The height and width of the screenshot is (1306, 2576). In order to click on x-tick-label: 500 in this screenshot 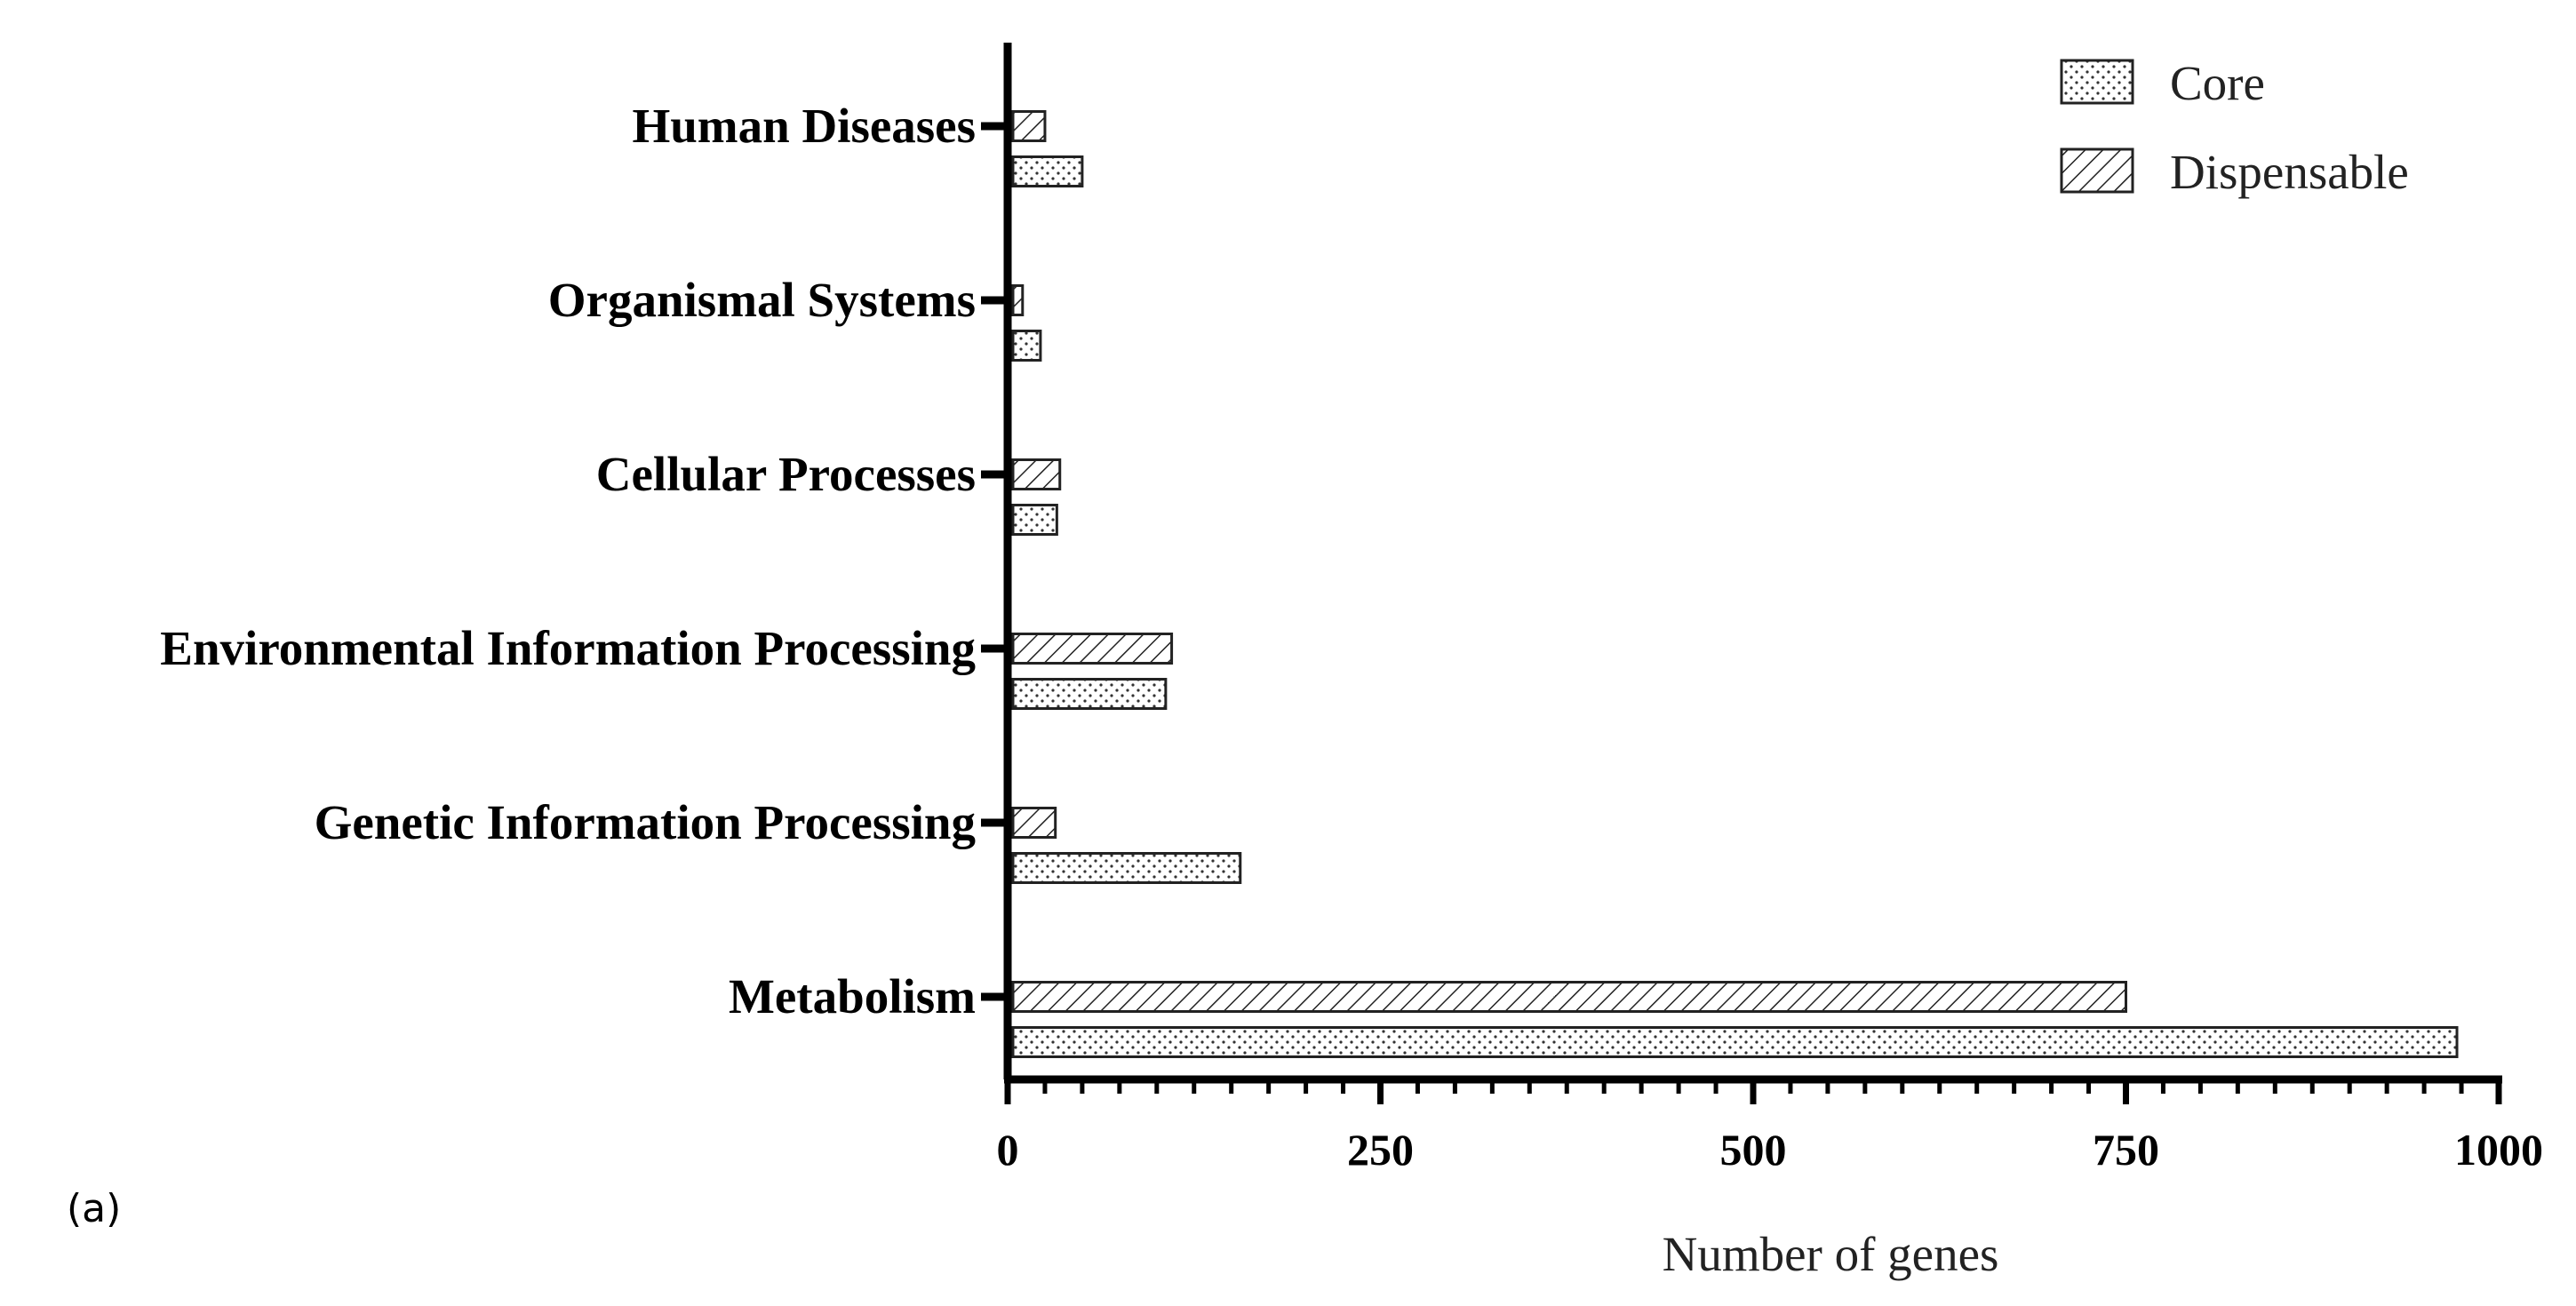, I will do `click(1753, 1150)`.